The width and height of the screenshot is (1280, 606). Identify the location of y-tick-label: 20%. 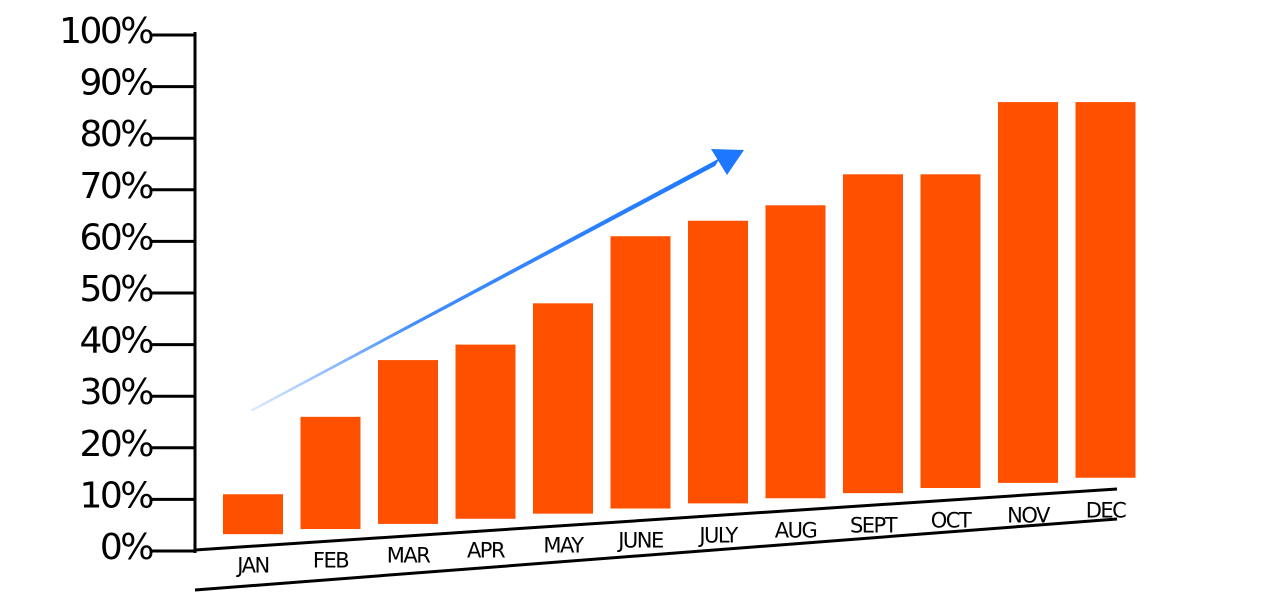
(116, 444).